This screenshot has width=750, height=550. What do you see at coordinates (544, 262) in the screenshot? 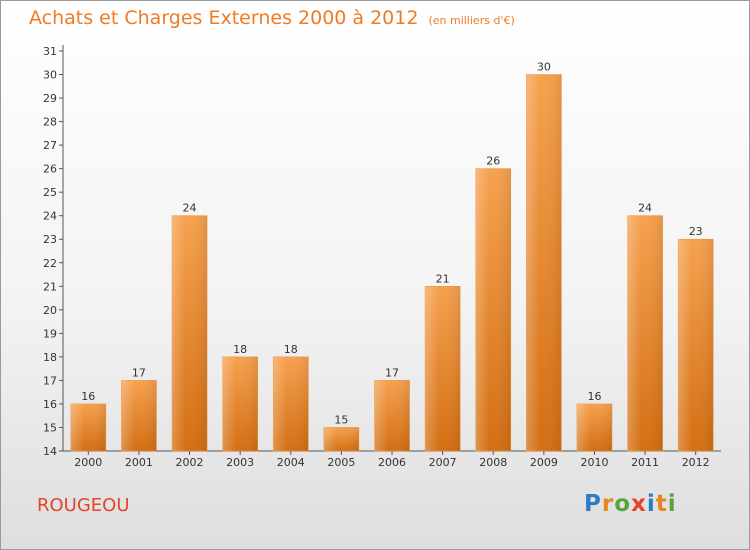
I see `bar-shine-2009` at bounding box center [544, 262].